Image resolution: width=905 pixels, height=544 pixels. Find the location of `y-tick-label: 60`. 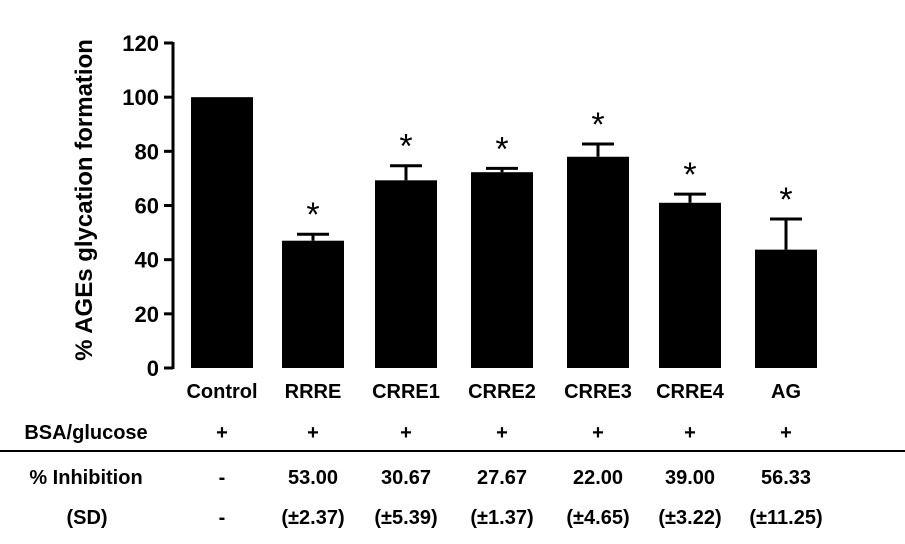

y-tick-label: 60 is located at coordinates (147, 206).